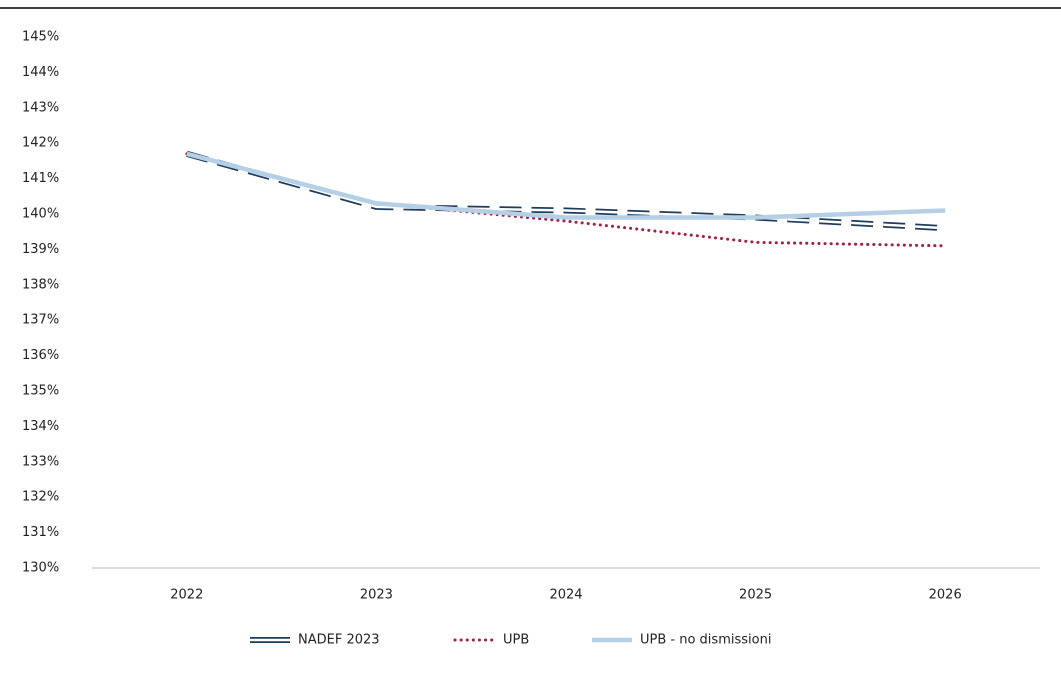  Describe the element at coordinates (40, 532) in the screenshot. I see `y-tick-label: 131%` at that location.